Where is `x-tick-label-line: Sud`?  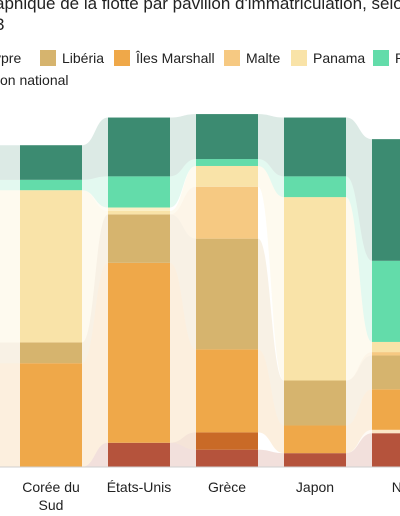
x-tick-label-line: Sud is located at coordinates (51, 505).